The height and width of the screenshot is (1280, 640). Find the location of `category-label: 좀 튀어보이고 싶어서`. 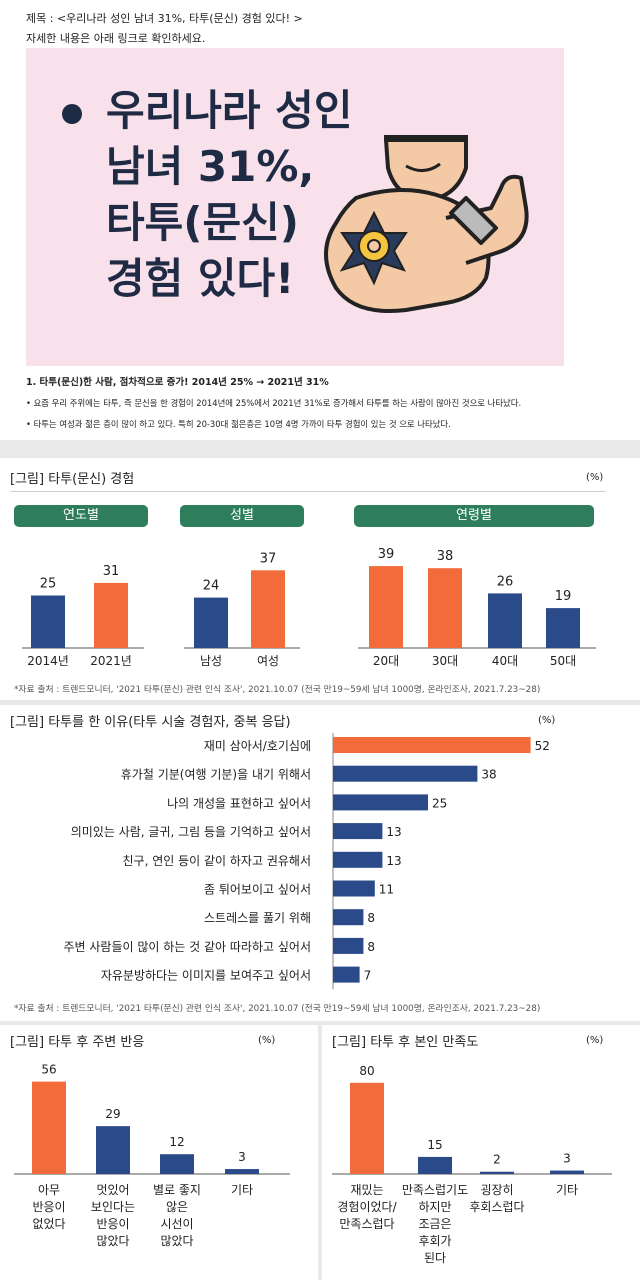

category-label: 좀 튀어보이고 싶어서 is located at coordinates (257, 890).